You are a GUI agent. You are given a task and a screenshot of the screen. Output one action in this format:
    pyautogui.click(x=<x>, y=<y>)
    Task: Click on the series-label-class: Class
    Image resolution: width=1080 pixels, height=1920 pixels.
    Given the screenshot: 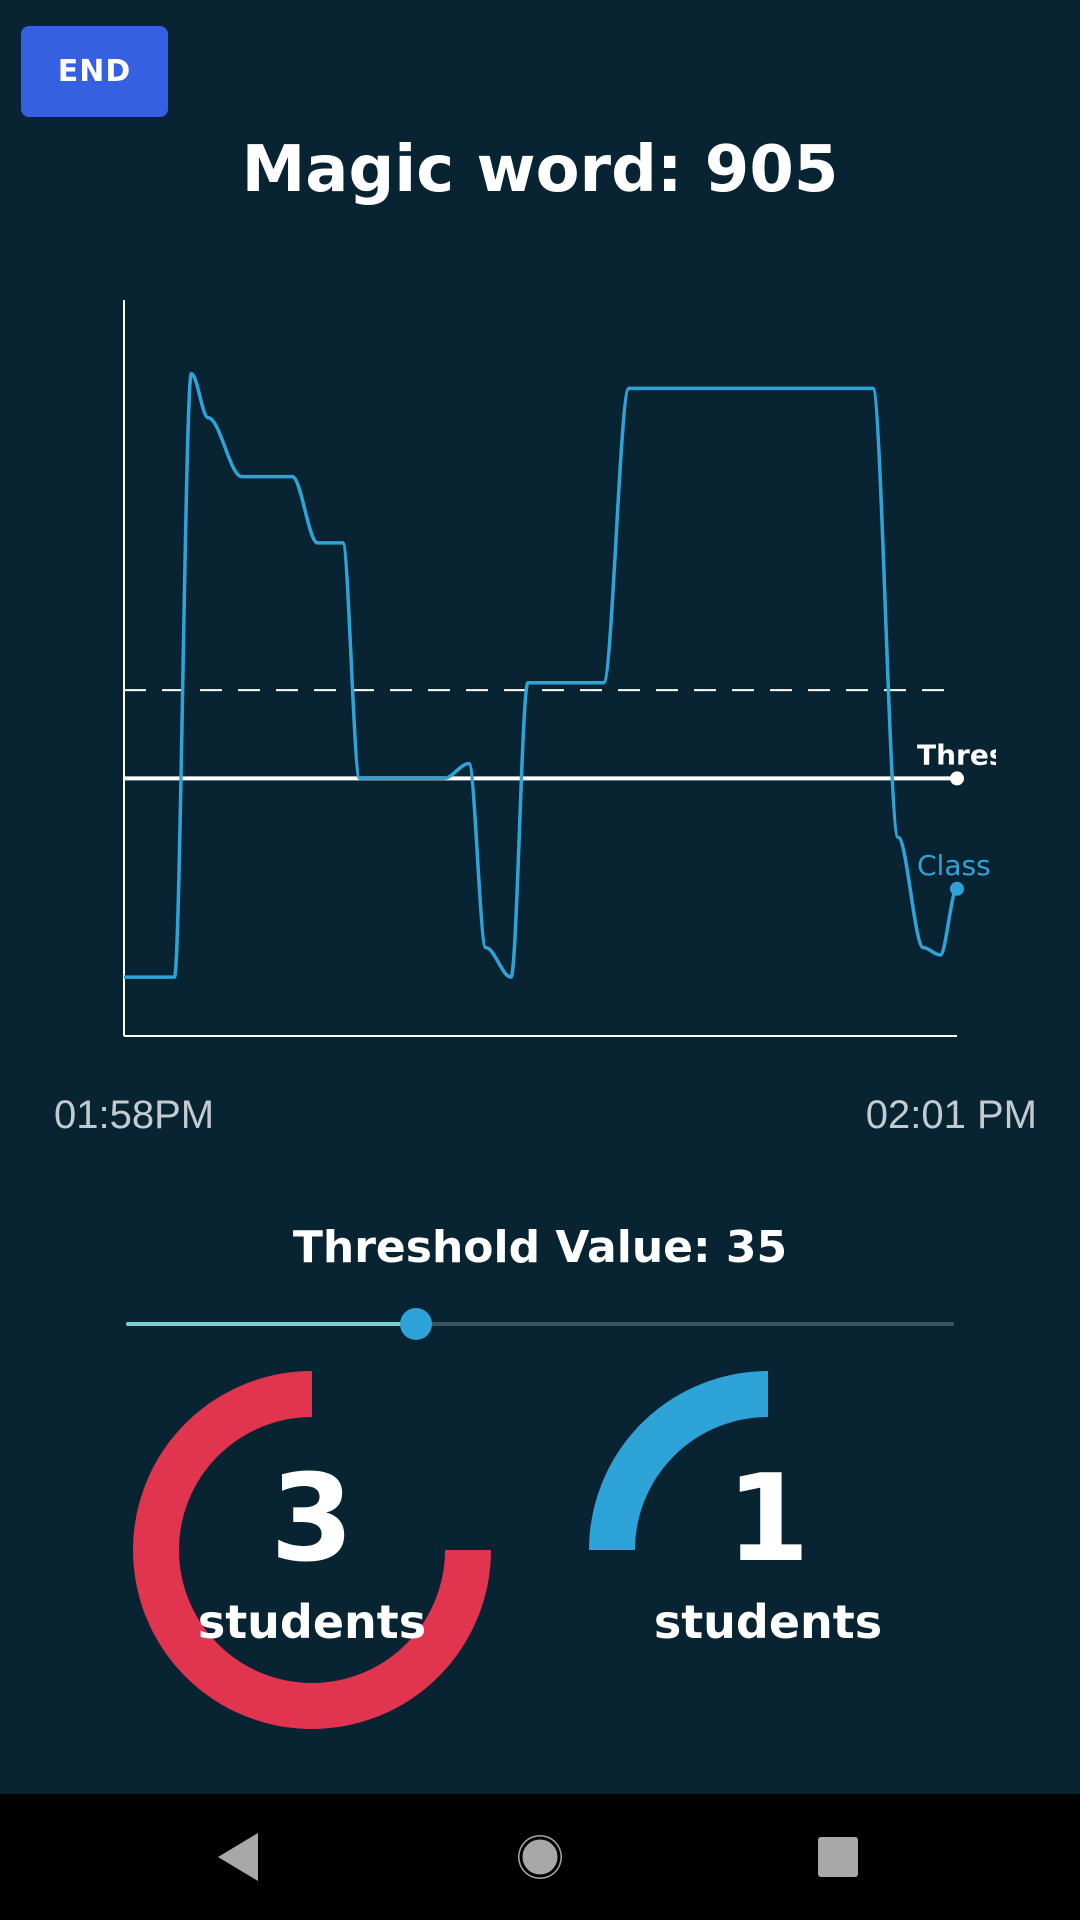 What is the action you would take?
    pyautogui.click(x=954, y=865)
    